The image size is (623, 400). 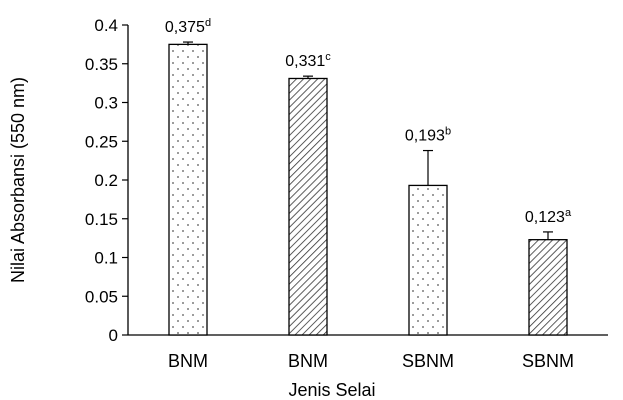 I want to click on x-tick-label-3: SBNM, so click(x=548, y=361).